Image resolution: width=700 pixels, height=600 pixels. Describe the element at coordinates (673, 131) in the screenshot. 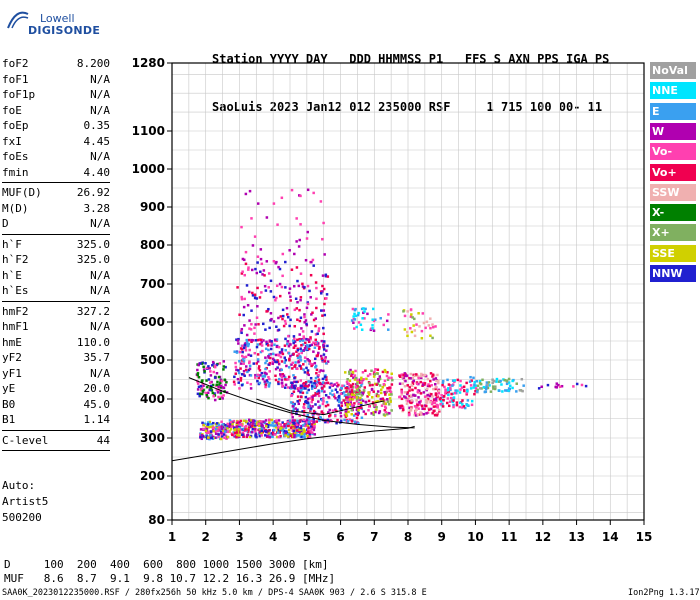

I see `legend-item-w: W` at that location.